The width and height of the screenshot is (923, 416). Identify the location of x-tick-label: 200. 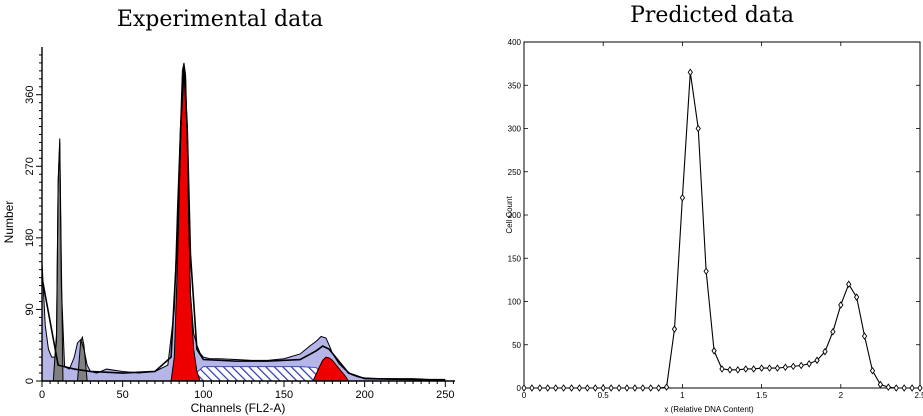
(364, 395).